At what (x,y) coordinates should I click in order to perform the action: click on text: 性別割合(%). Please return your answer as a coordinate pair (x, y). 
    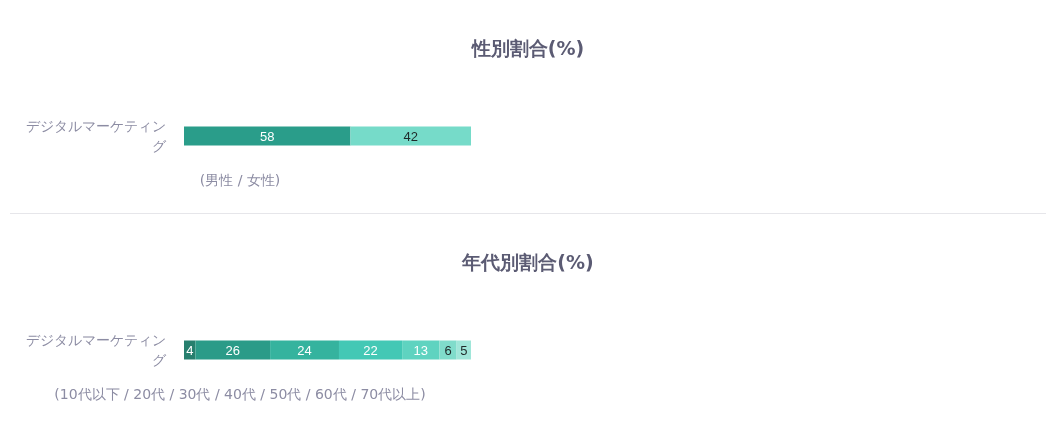
    Looking at the image, I should click on (527, 47).